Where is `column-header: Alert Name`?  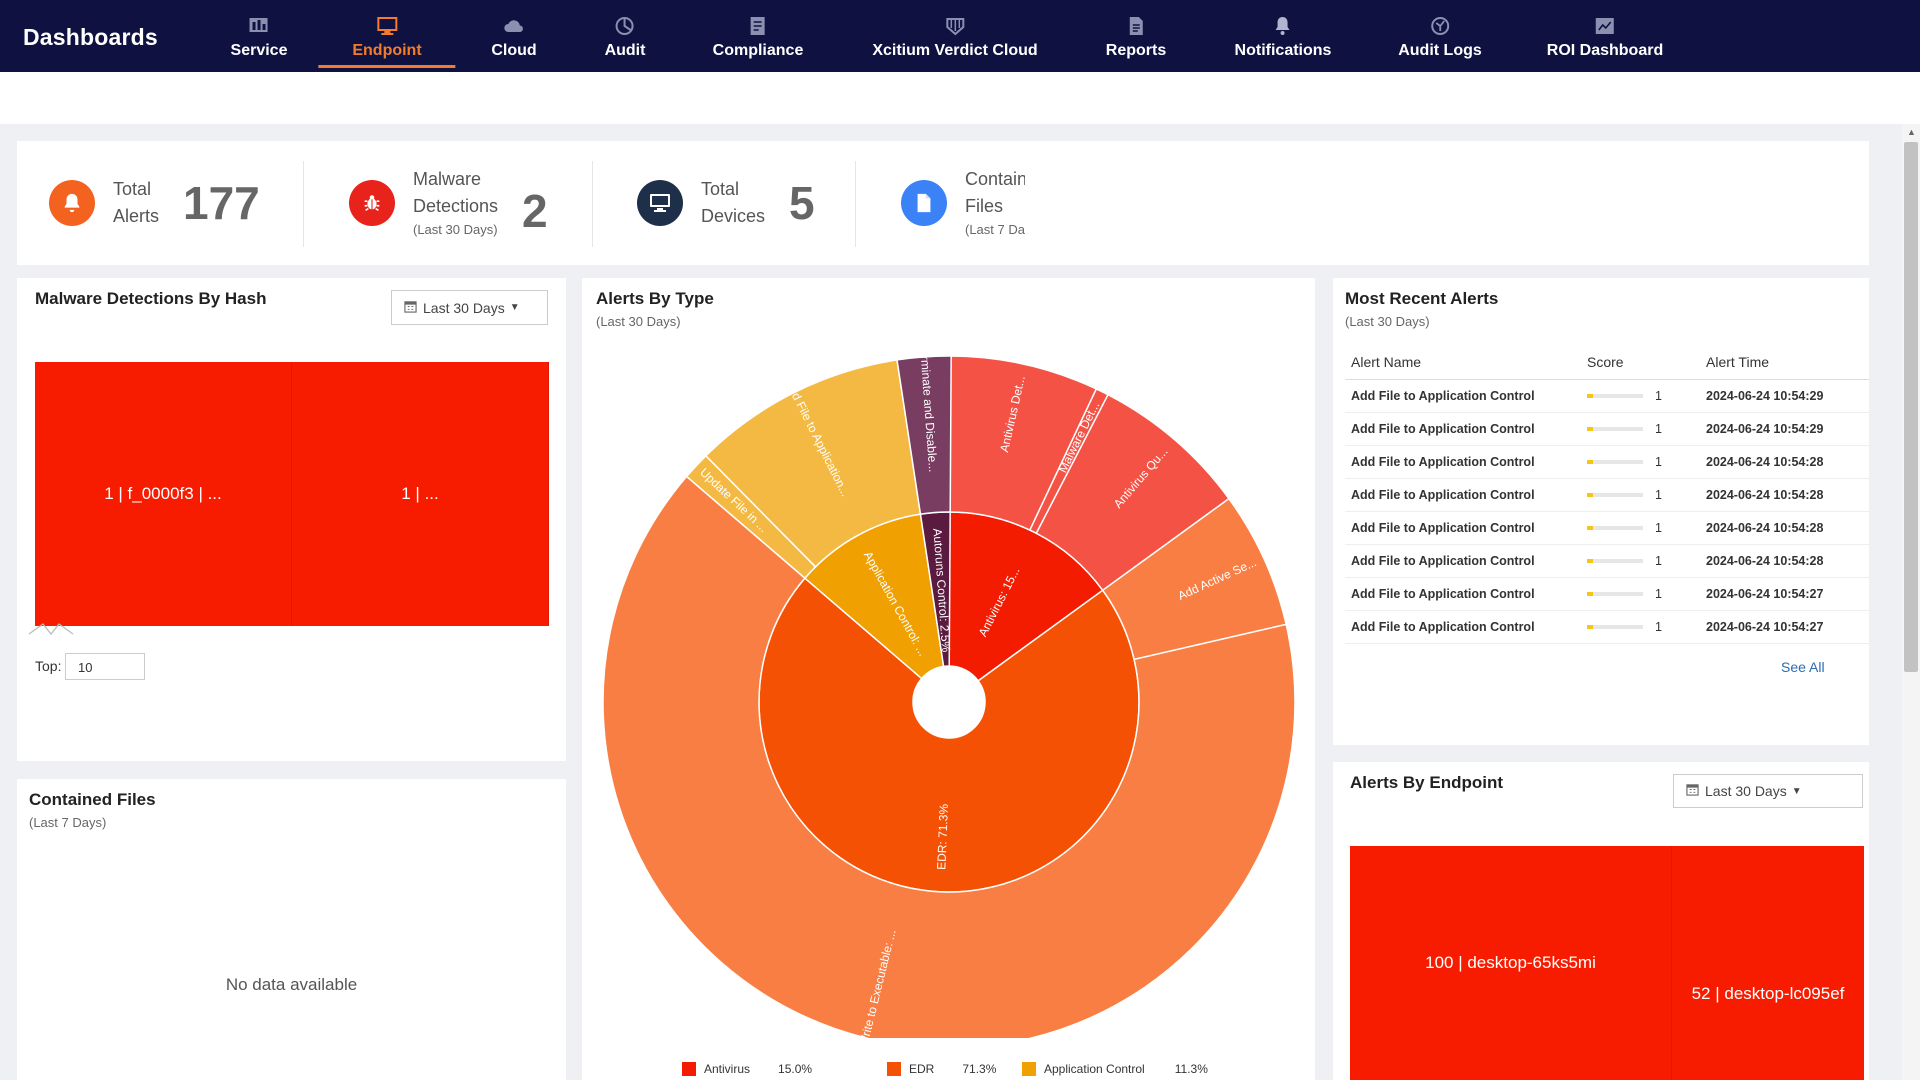 column-header: Alert Name is located at coordinates (1463, 363).